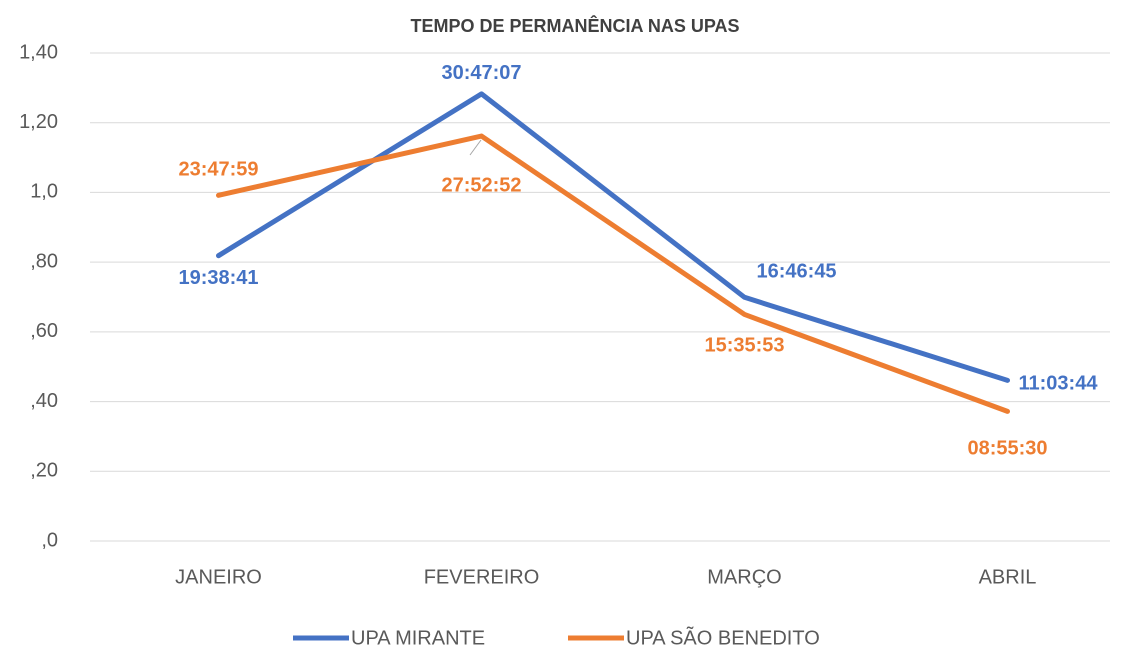 The image size is (1126, 652). What do you see at coordinates (218, 577) in the screenshot?
I see `x-tick-label: JANEIRO` at bounding box center [218, 577].